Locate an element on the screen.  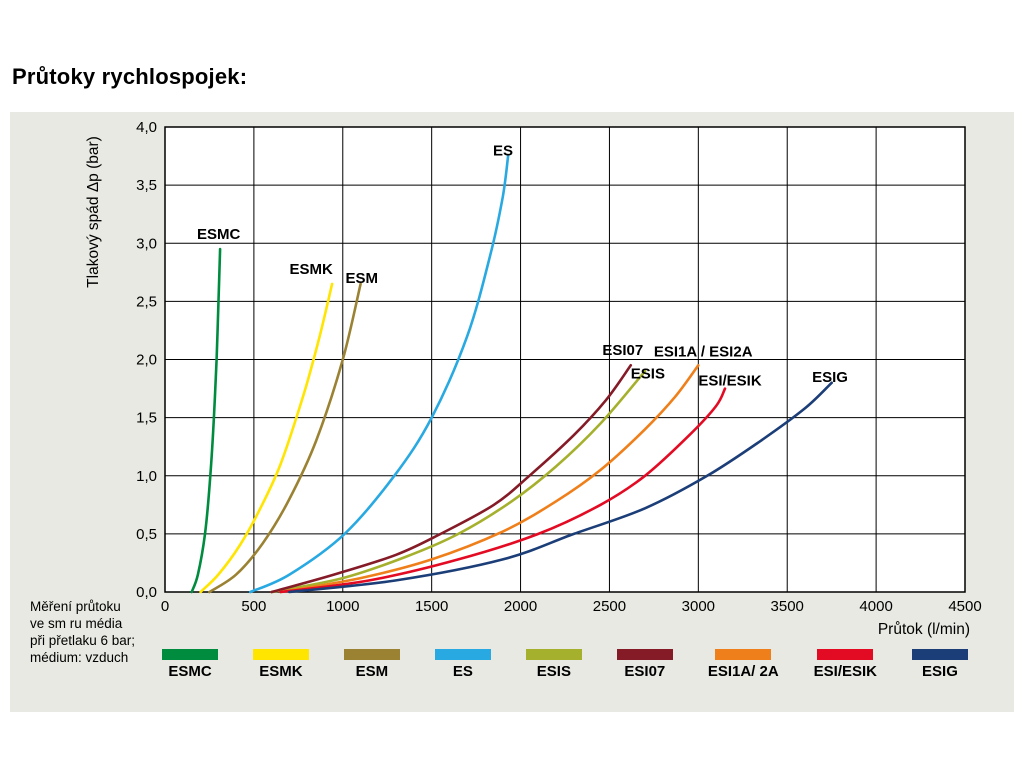
legend-item-esmk: ESMK is located at coordinates (280, 664).